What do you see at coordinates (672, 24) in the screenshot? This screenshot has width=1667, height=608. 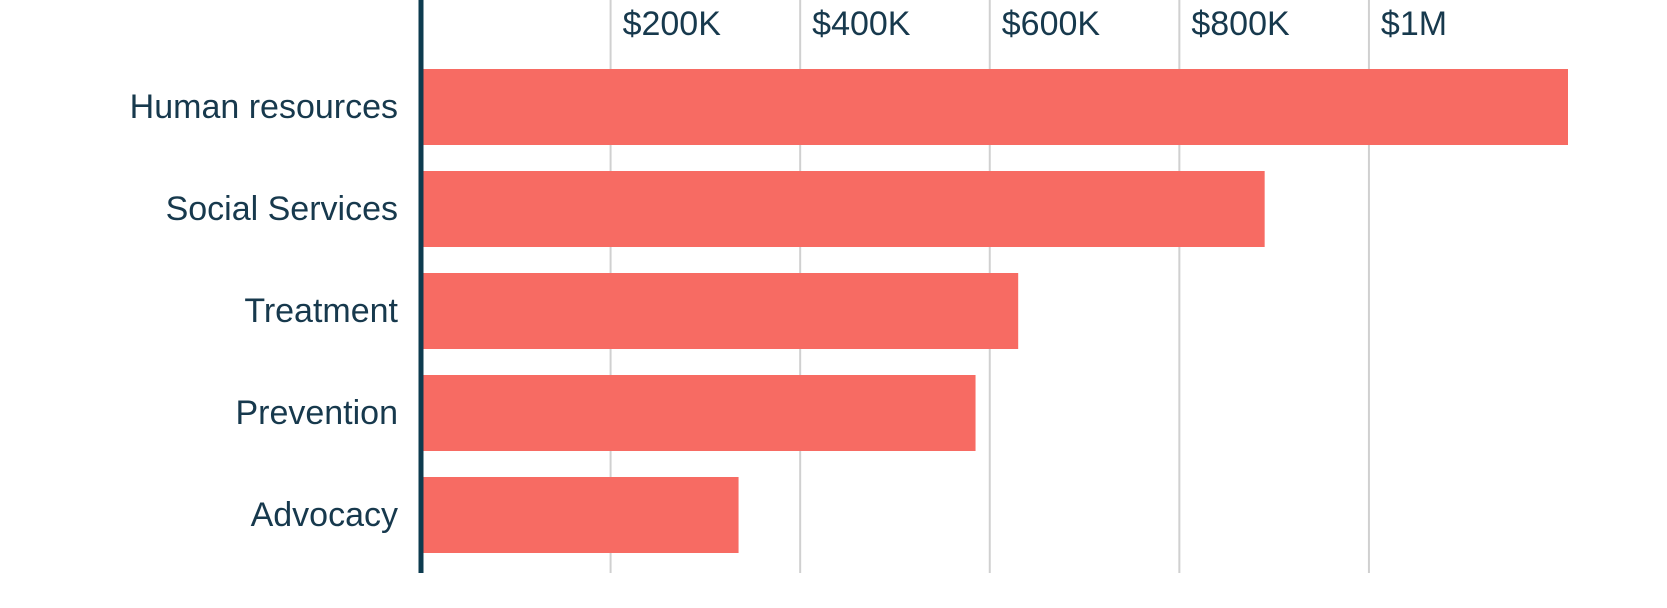 I see `x-tick-label: $200K` at bounding box center [672, 24].